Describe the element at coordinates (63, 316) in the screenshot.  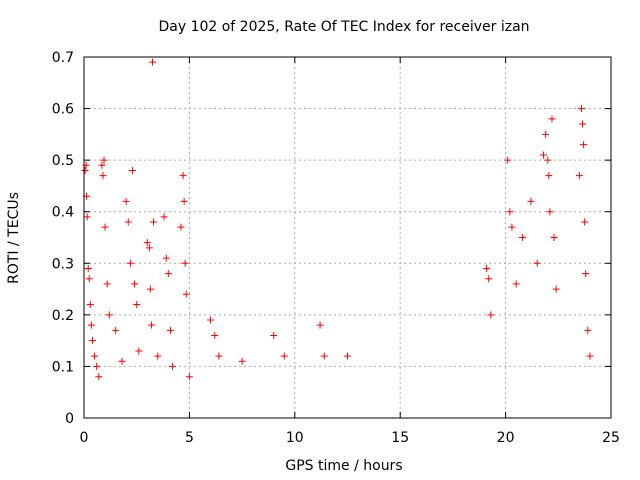
I see `y-tick-label: 0.2` at that location.